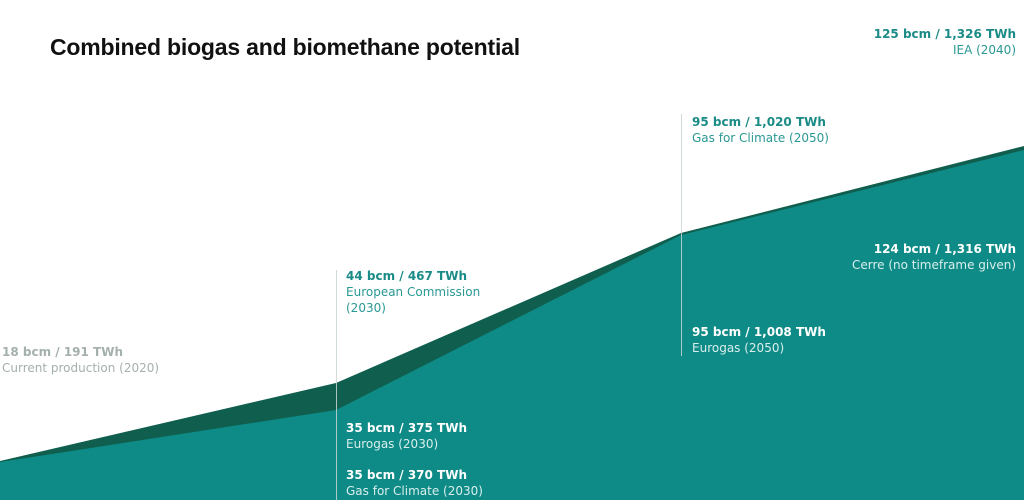 This screenshot has height=500, width=1024. I want to click on label-iea-2040: 125 bcm / 1,326 TWh IEA (2040), so click(944, 42).